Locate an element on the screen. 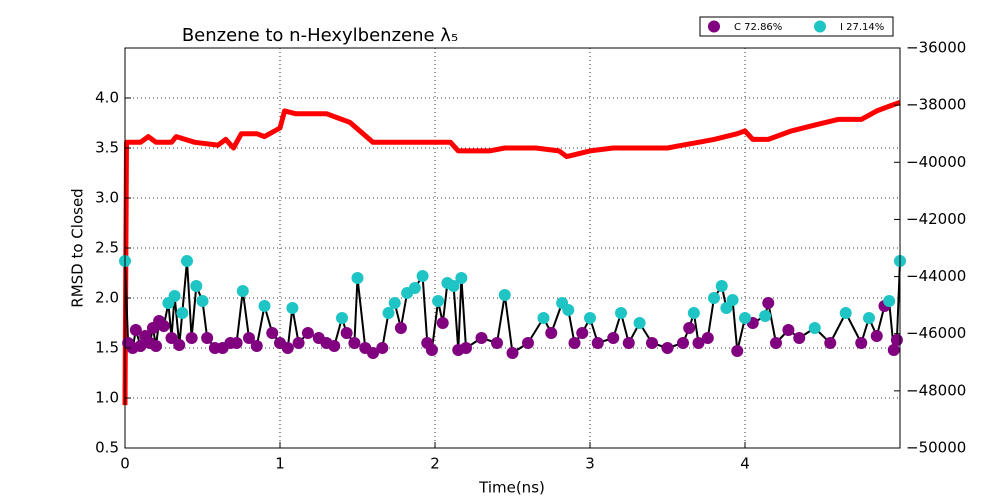 This screenshot has width=1000, height=500. legend-label: C 72.86% is located at coordinates (758, 27).